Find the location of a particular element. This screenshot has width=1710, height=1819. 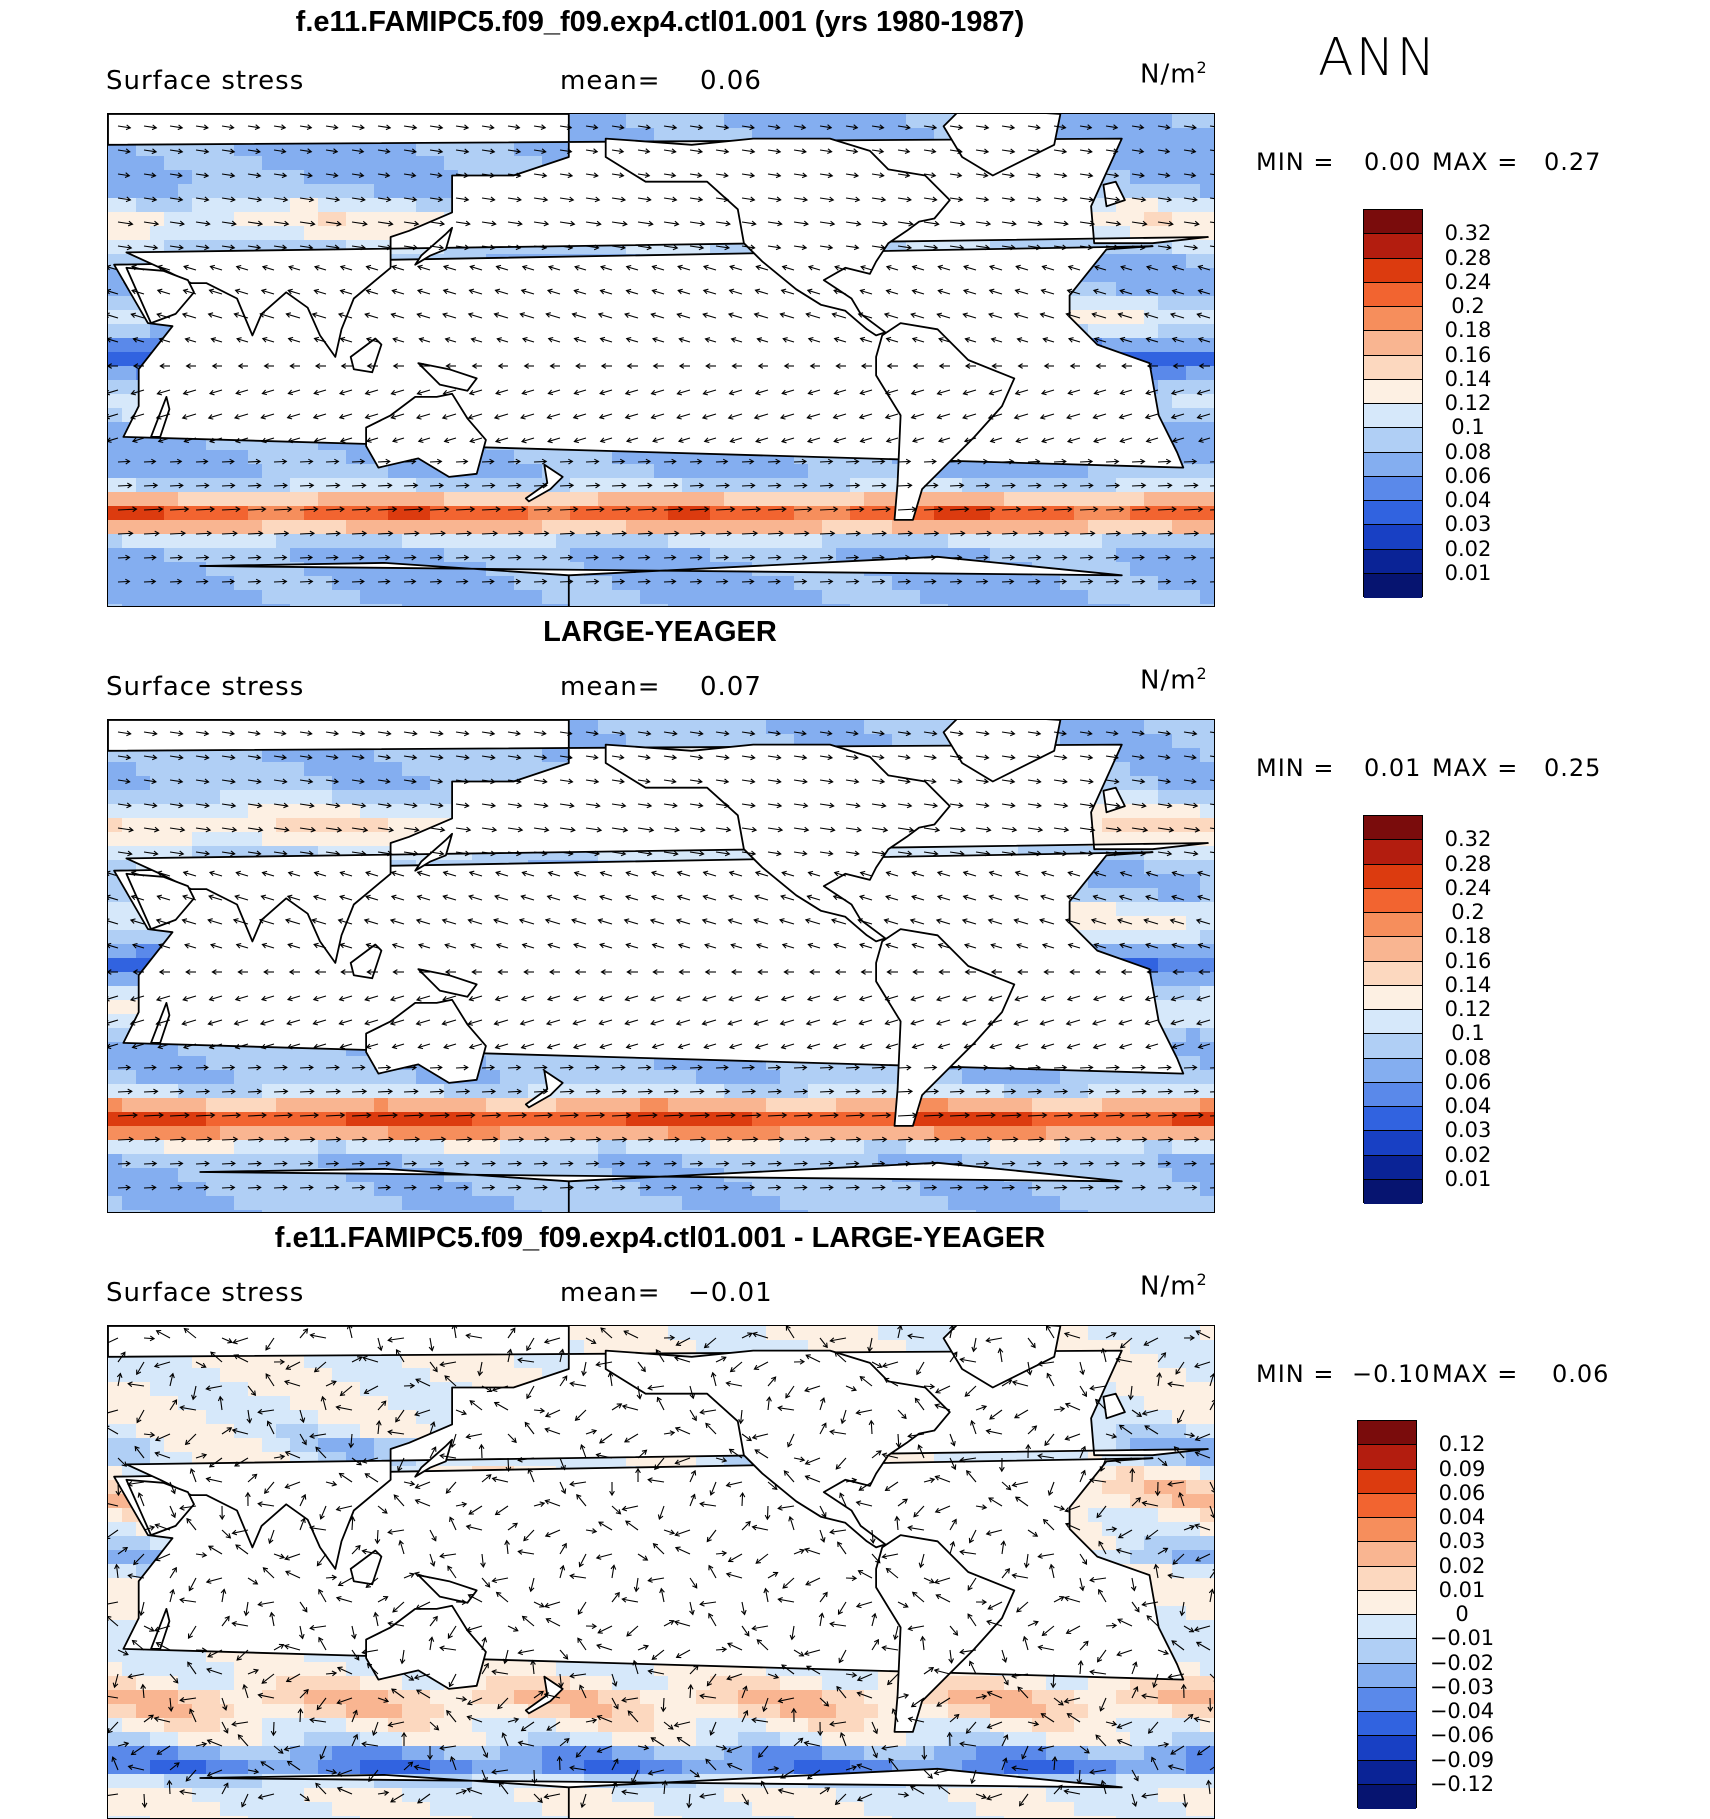

colorbar-swatches is located at coordinates (1393, 403).